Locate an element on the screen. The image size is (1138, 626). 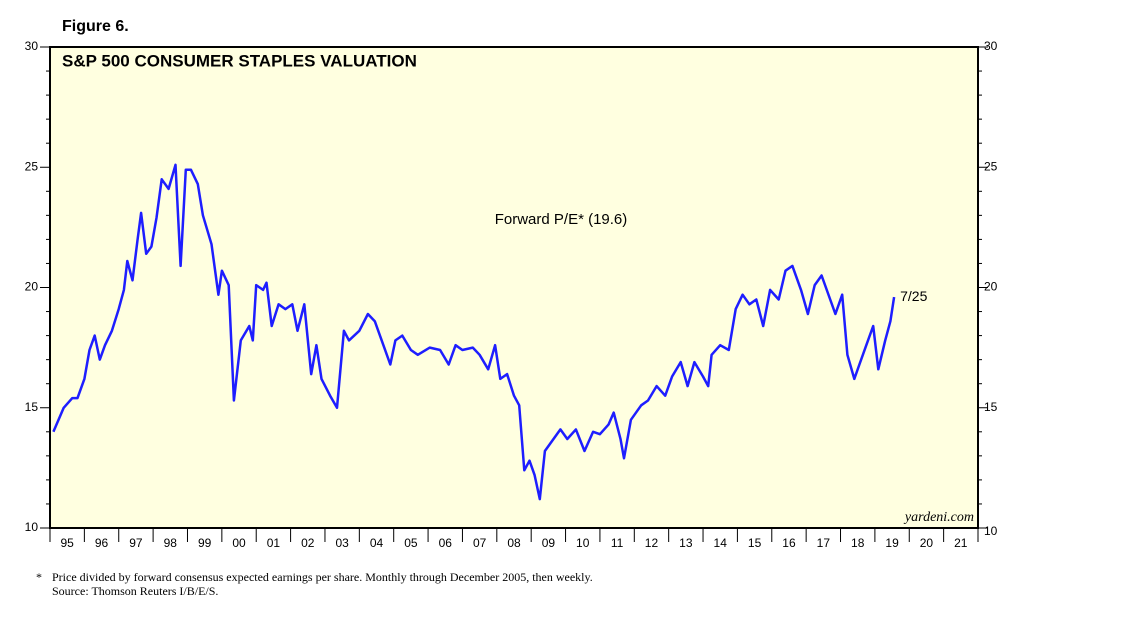
x-tick-label: 97 is located at coordinates (136, 543).